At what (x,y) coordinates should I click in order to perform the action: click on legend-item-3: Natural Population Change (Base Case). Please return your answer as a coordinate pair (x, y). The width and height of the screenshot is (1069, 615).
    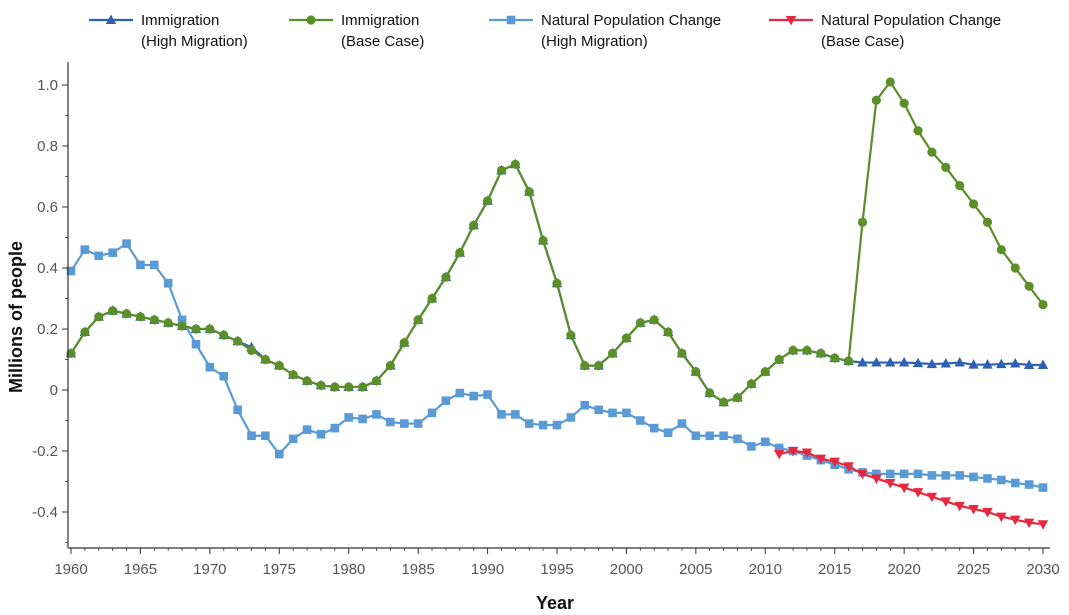
    Looking at the image, I should click on (885, 31).